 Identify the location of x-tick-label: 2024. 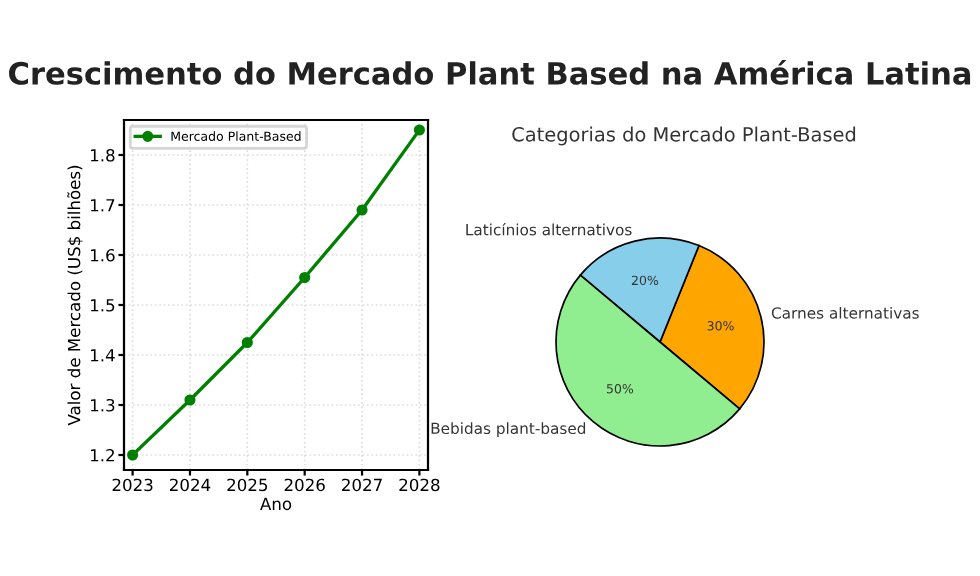
(190, 485).